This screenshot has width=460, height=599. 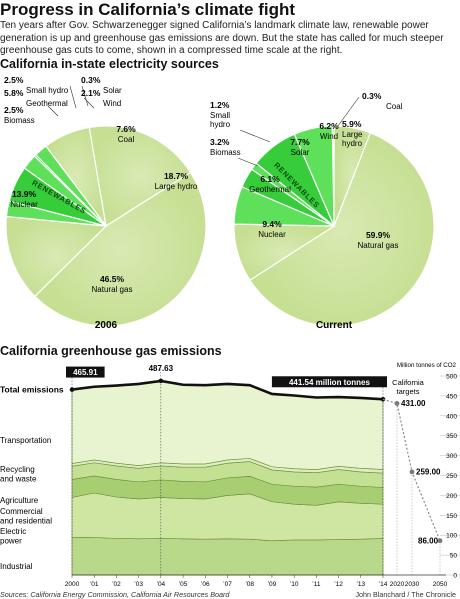 I want to click on y-tick-label: 350, so click(x=451, y=436).